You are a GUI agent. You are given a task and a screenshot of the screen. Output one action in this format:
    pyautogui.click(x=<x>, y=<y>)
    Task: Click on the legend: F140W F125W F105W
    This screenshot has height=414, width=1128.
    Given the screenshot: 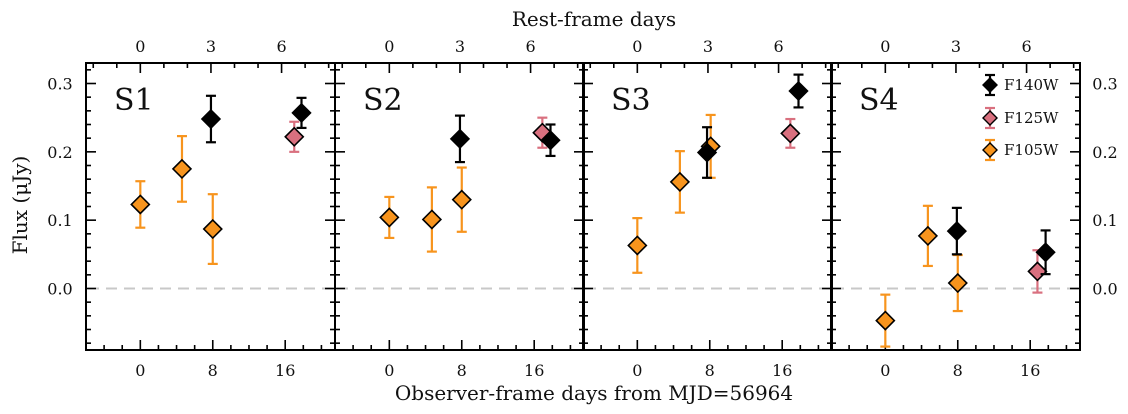 What is the action you would take?
    pyautogui.click(x=1020, y=117)
    